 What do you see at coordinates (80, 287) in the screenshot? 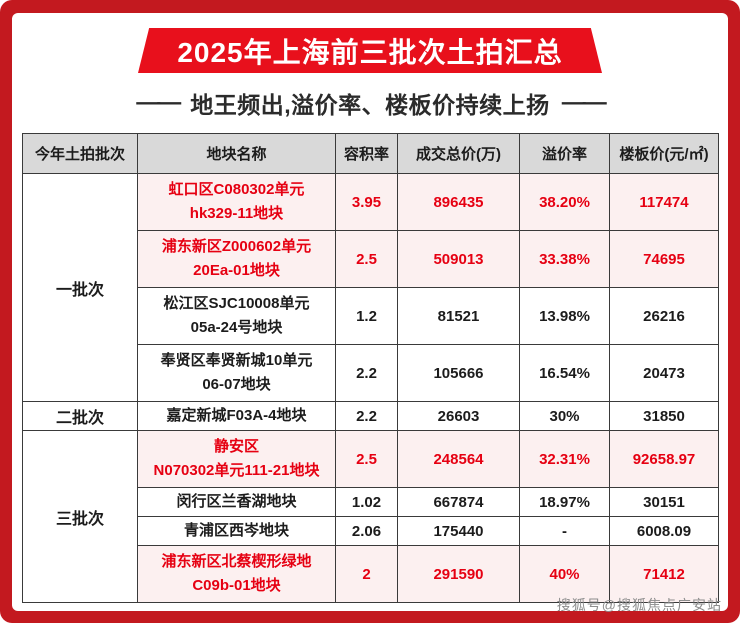
I see `batch-cell: 一批次` at bounding box center [80, 287].